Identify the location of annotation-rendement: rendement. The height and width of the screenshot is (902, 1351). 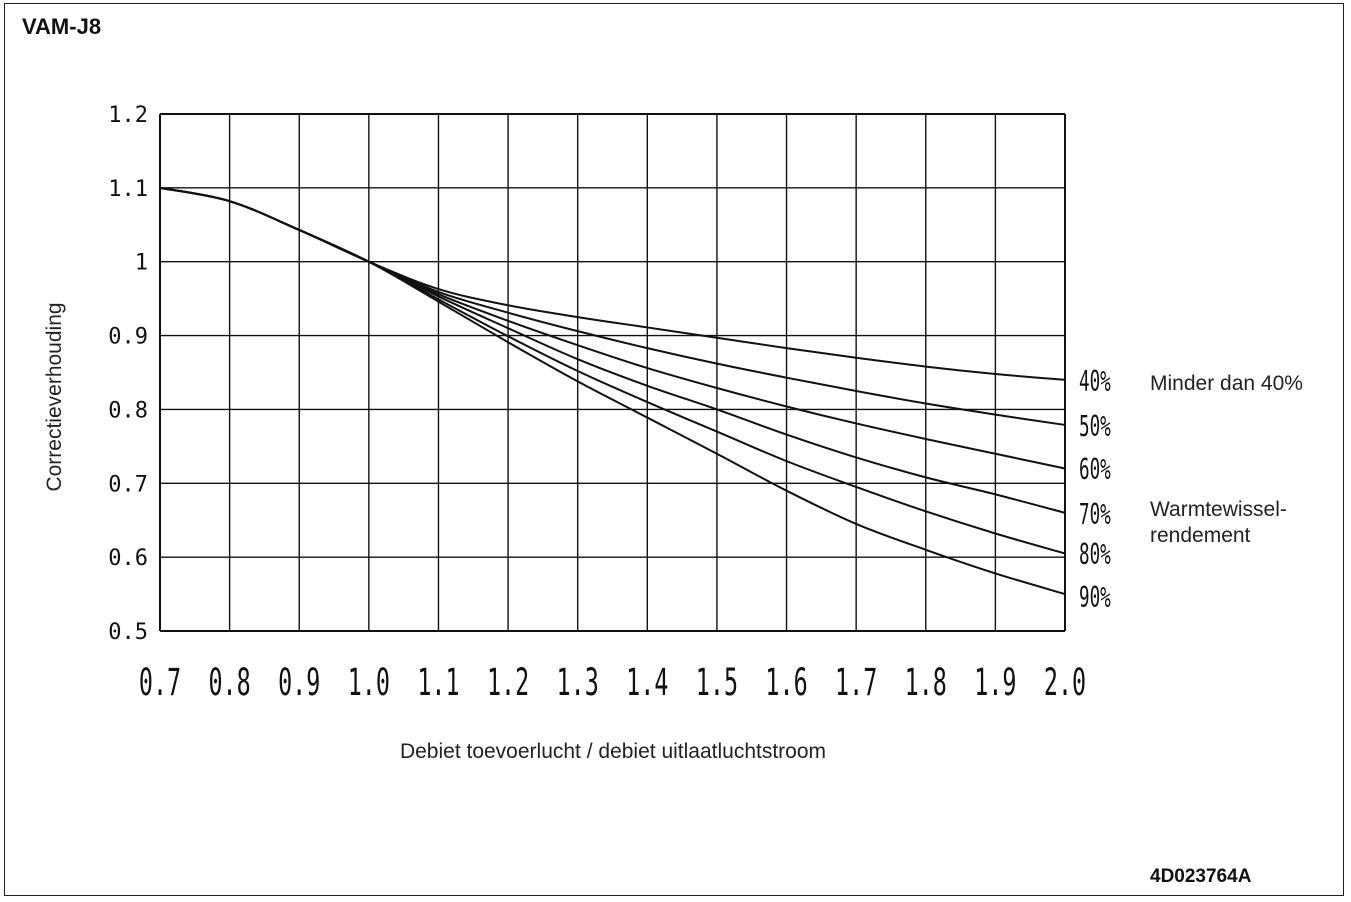
(1200, 535).